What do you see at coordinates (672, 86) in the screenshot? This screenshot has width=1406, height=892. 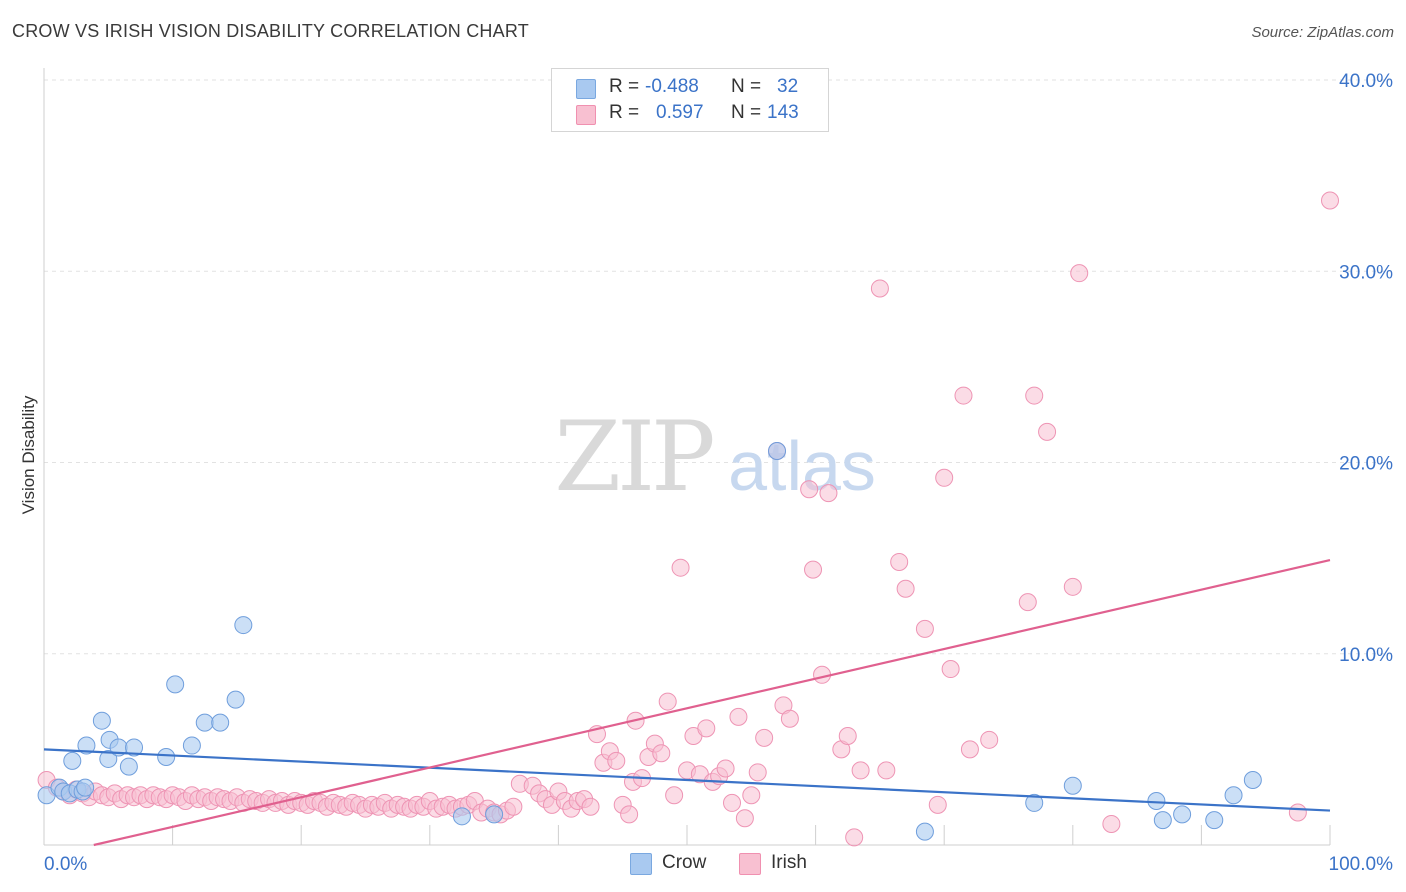 I see `r-value: -0.488` at bounding box center [672, 86].